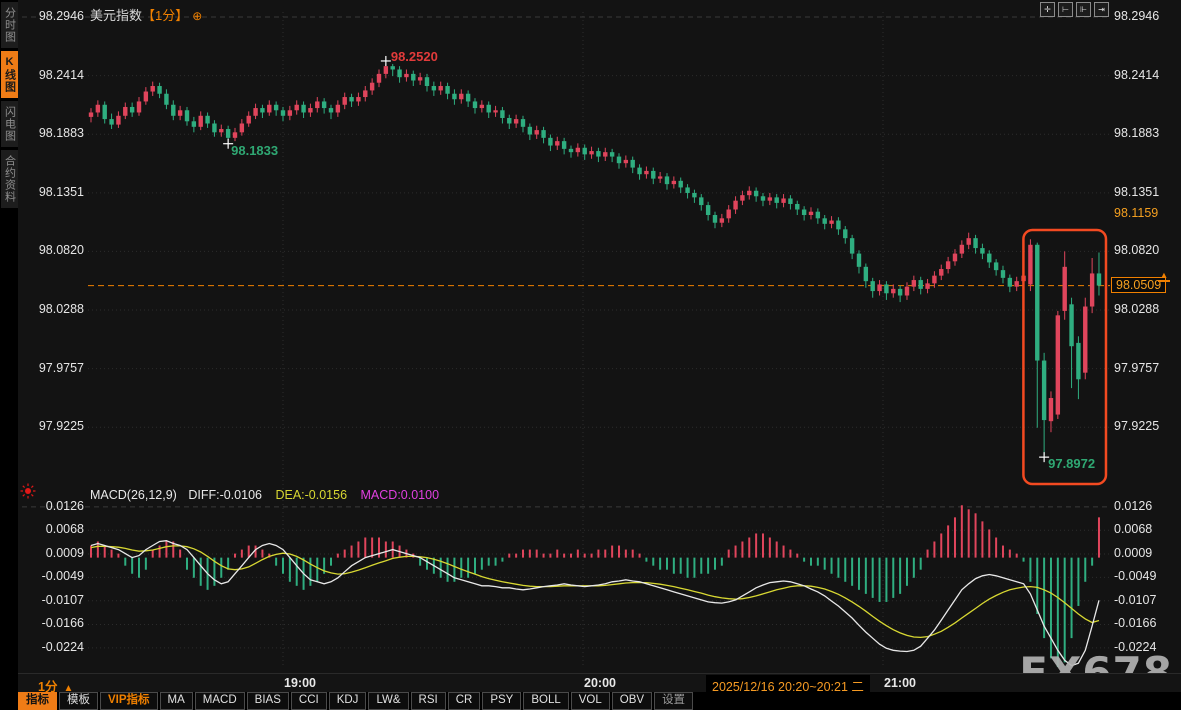  Describe the element at coordinates (56, 687) in the screenshot. I see `period-selector: 1分 ▲` at that location.